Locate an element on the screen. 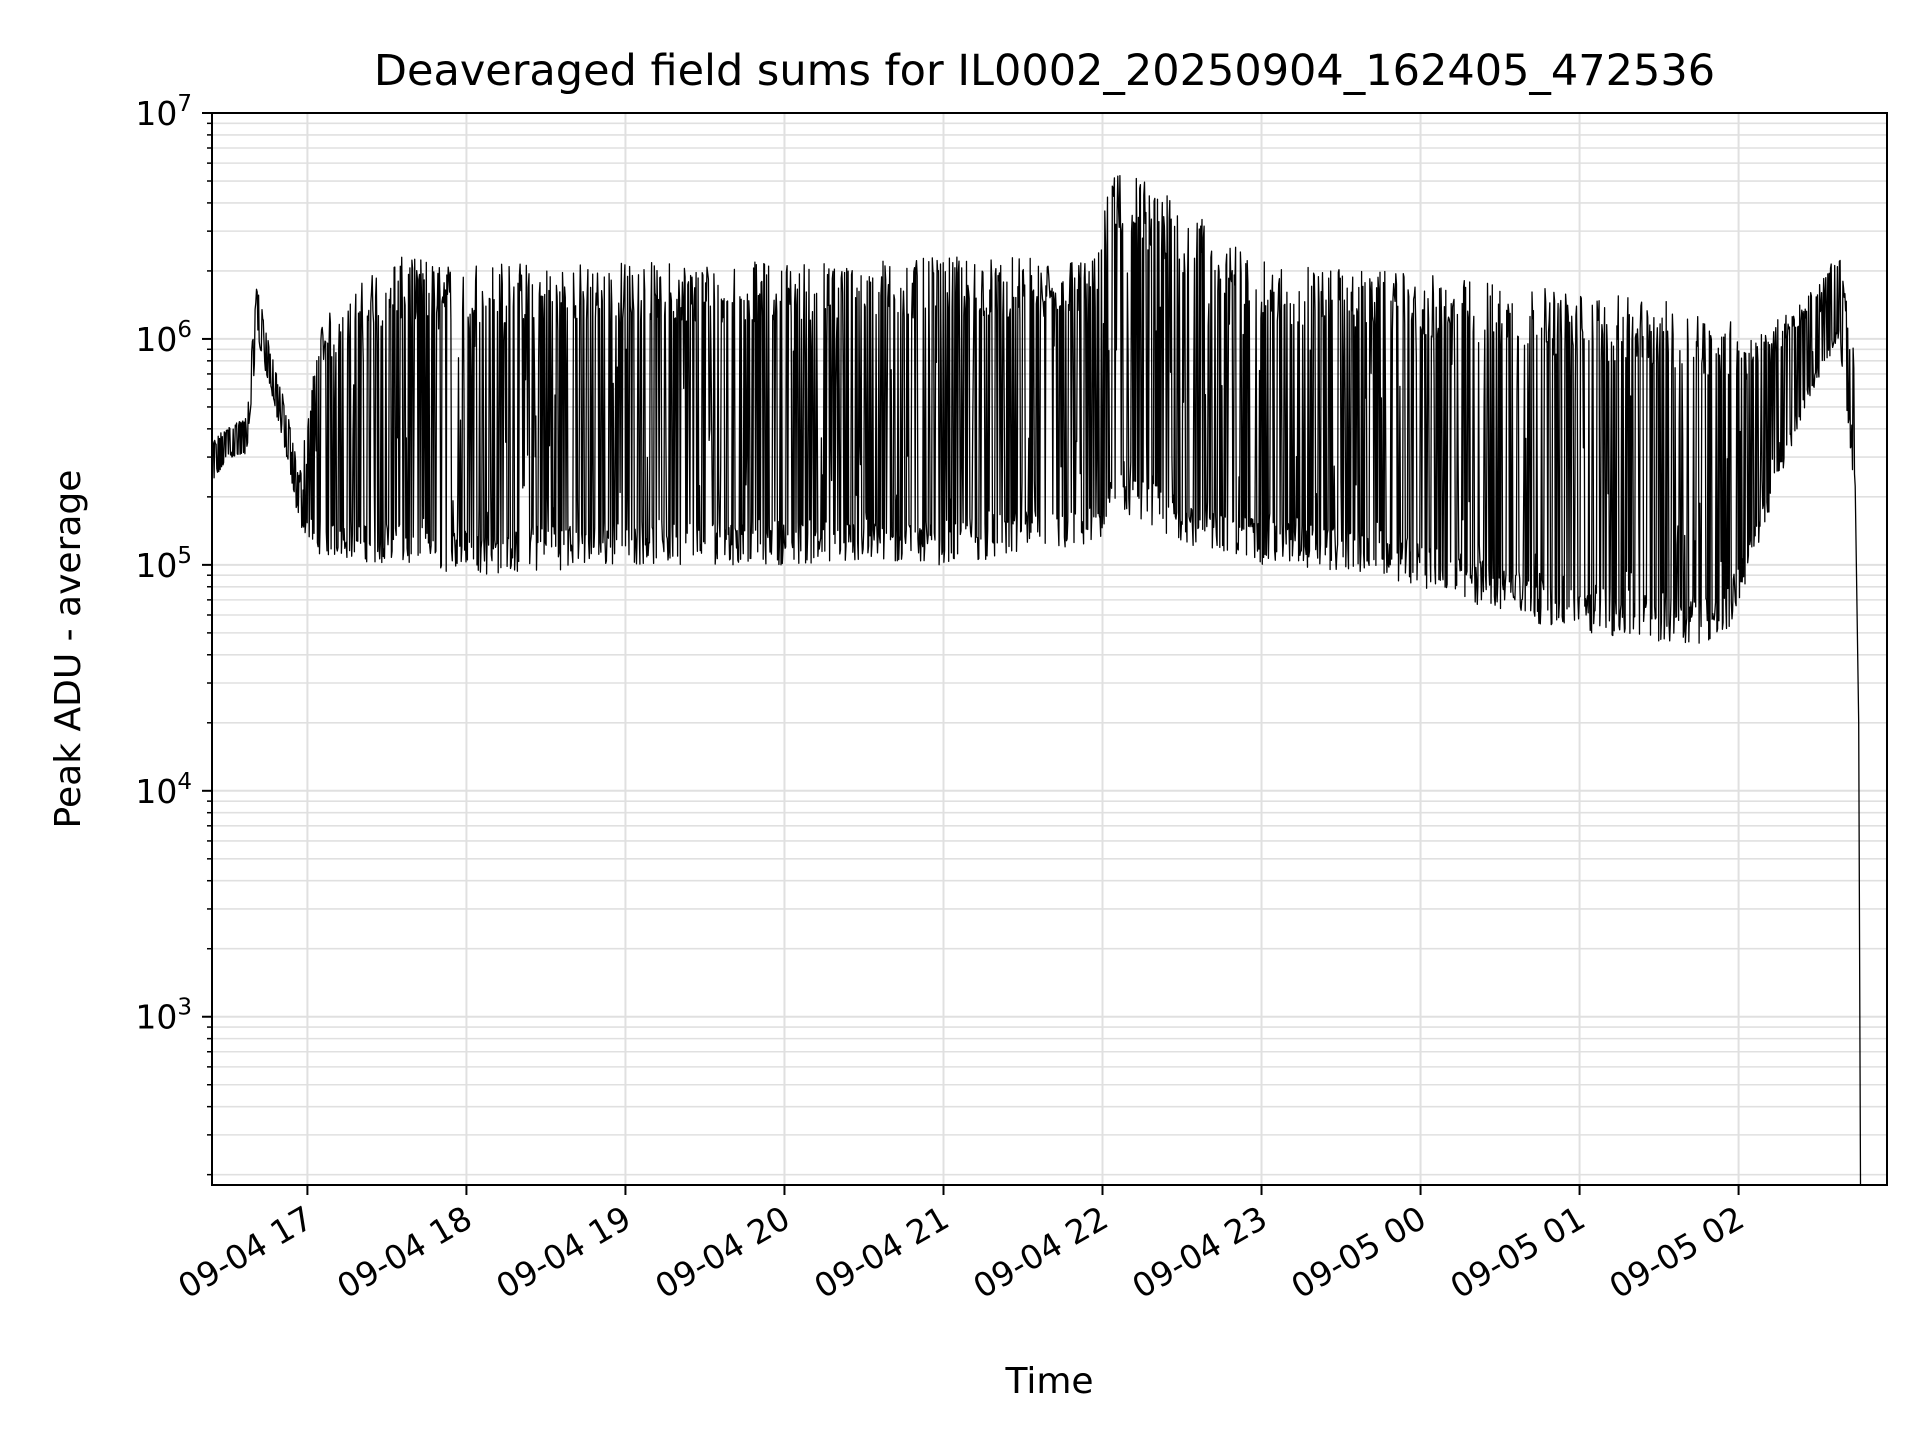 This screenshot has height=1440, width=1920. y-axis-label: Peak ADU - average is located at coordinates (68, 649).